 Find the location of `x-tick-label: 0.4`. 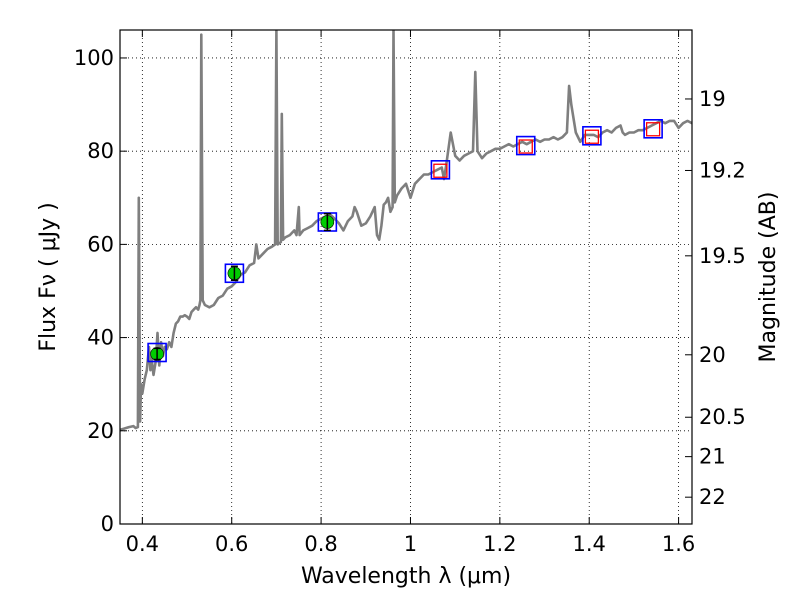

x-tick-label: 0.4 is located at coordinates (142, 544).